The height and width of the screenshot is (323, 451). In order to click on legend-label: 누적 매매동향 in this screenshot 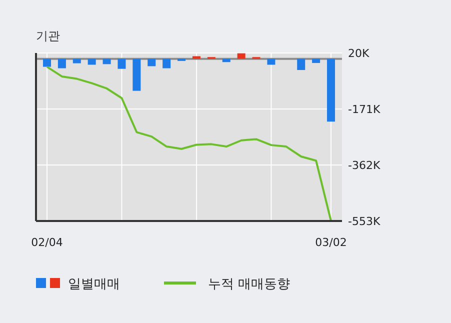, I will do `click(249, 284)`.